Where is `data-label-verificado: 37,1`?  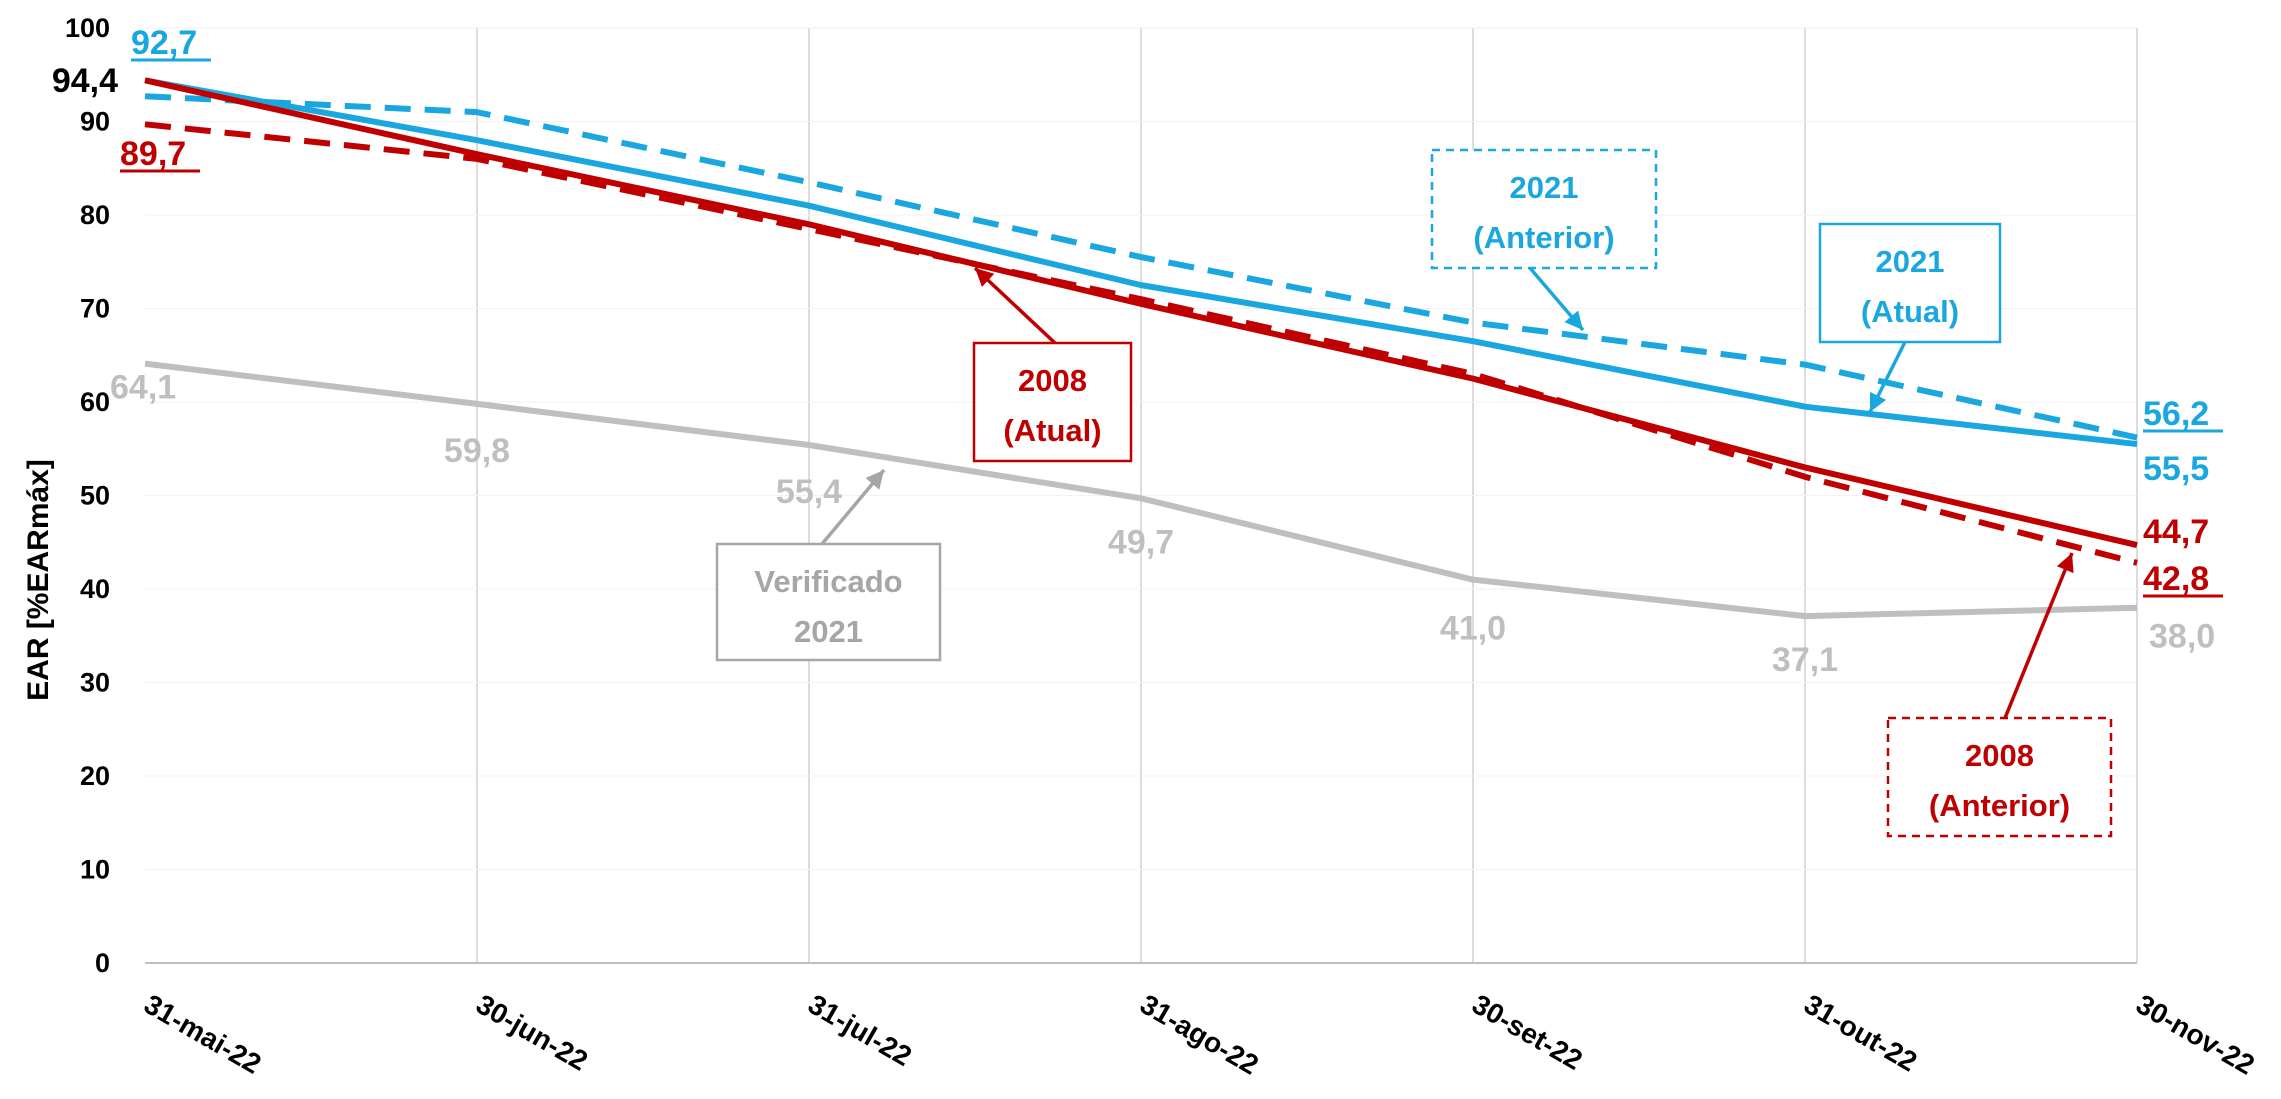 data-label-verificado: 37,1 is located at coordinates (1805, 660).